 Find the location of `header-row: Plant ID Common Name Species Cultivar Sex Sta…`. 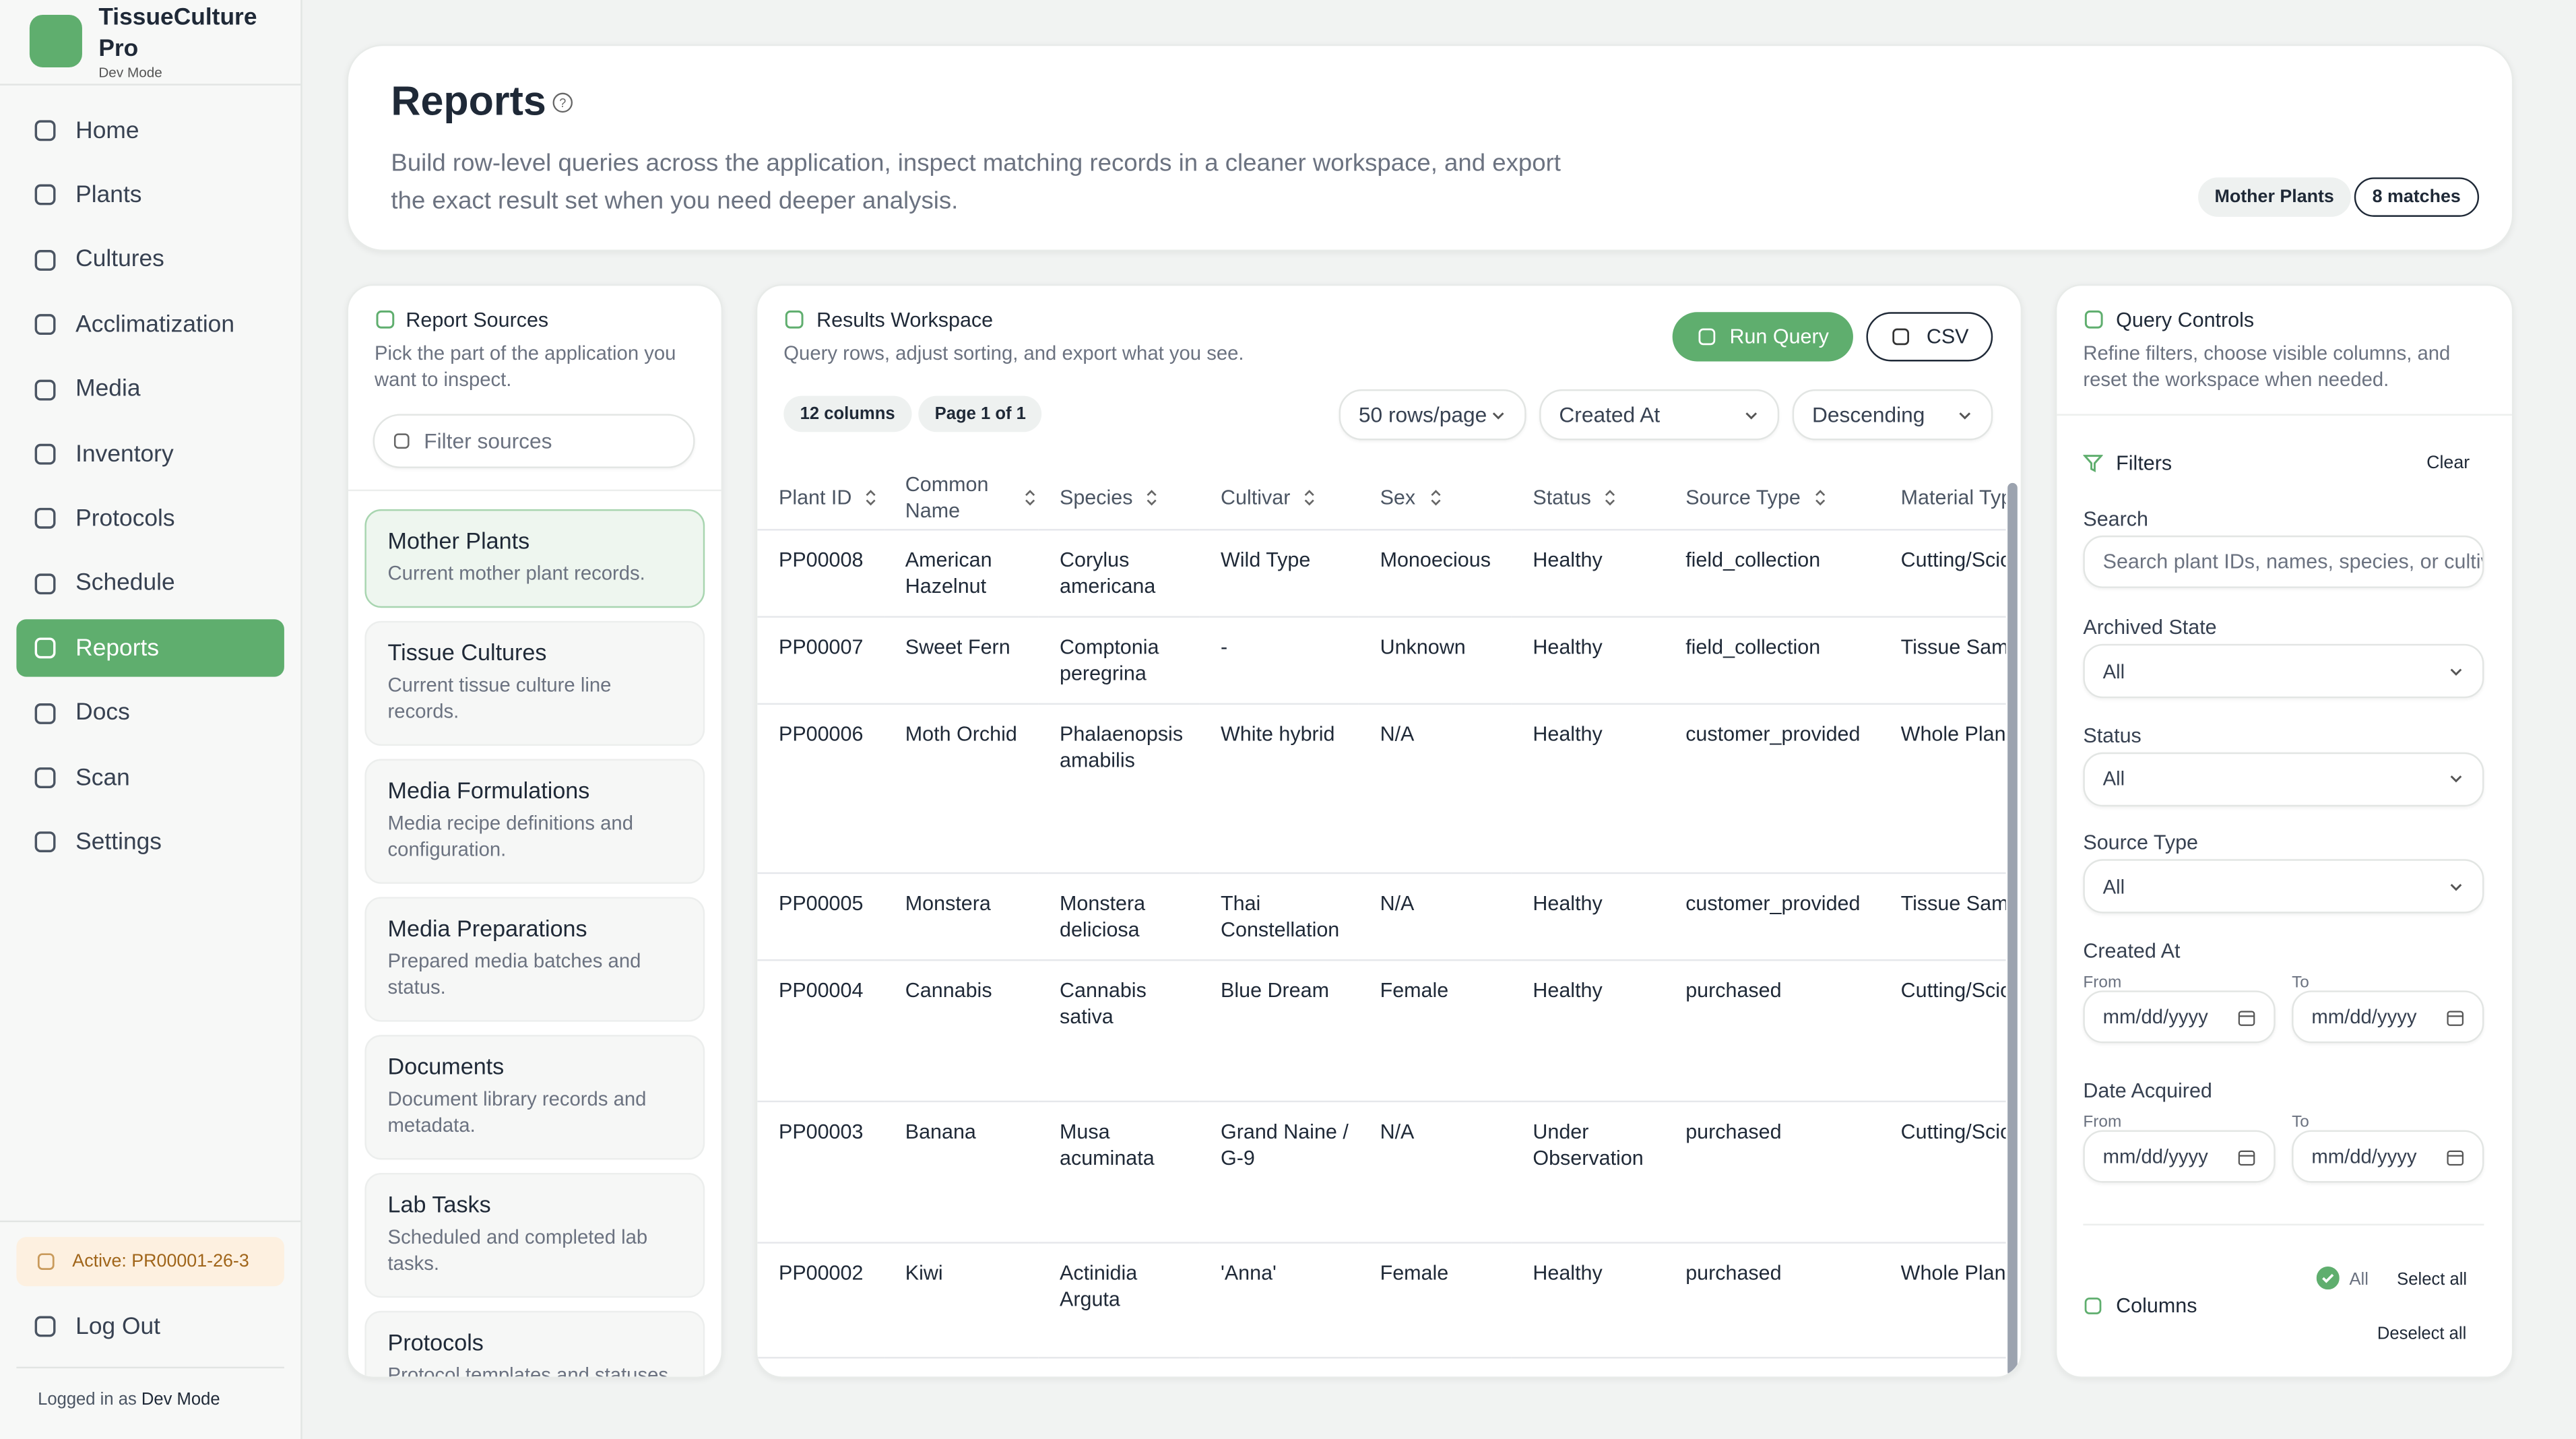

header-row: Plant ID Common Name Species Cultivar Sex Sta… is located at coordinates (1381, 498).